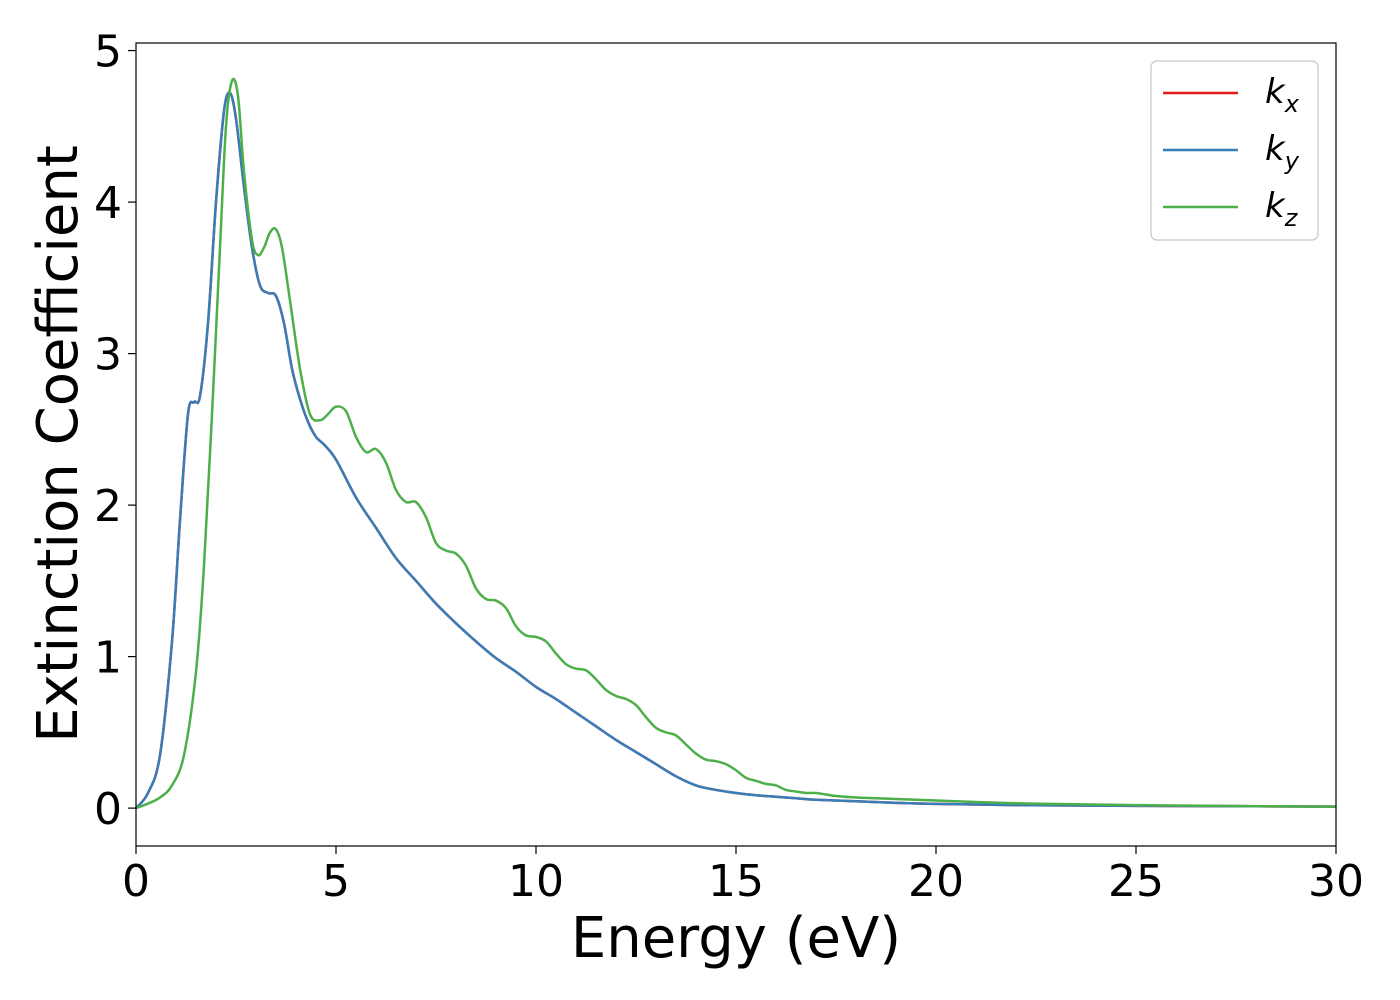  What do you see at coordinates (136, 881) in the screenshot?
I see `x-tick-label: 0` at bounding box center [136, 881].